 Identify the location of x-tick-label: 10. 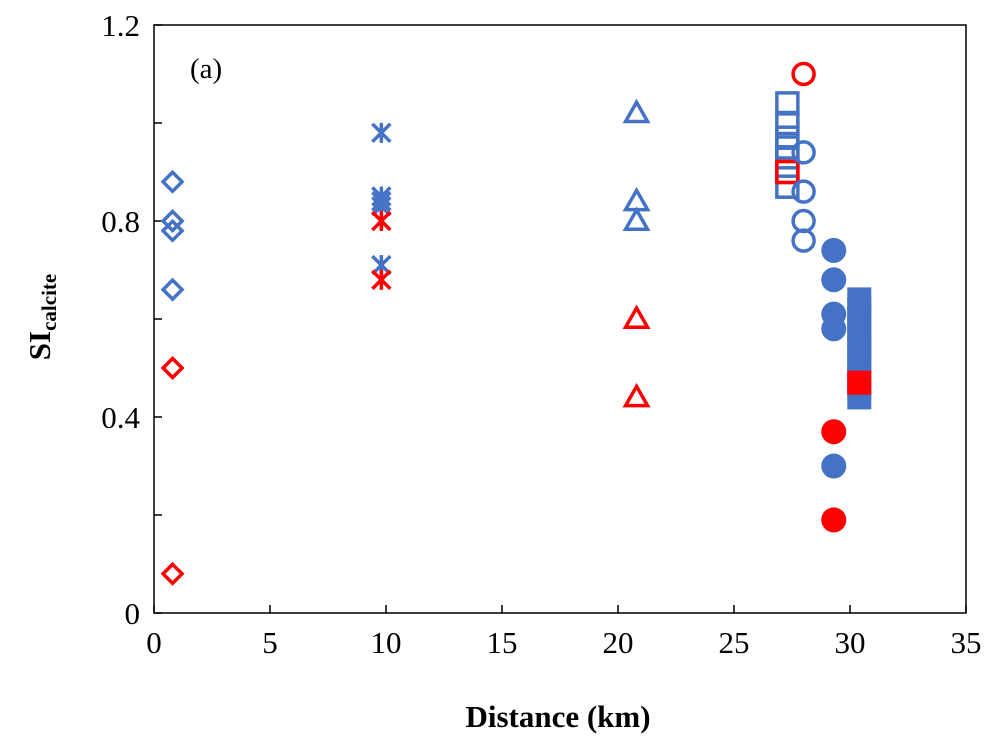
(386, 642).